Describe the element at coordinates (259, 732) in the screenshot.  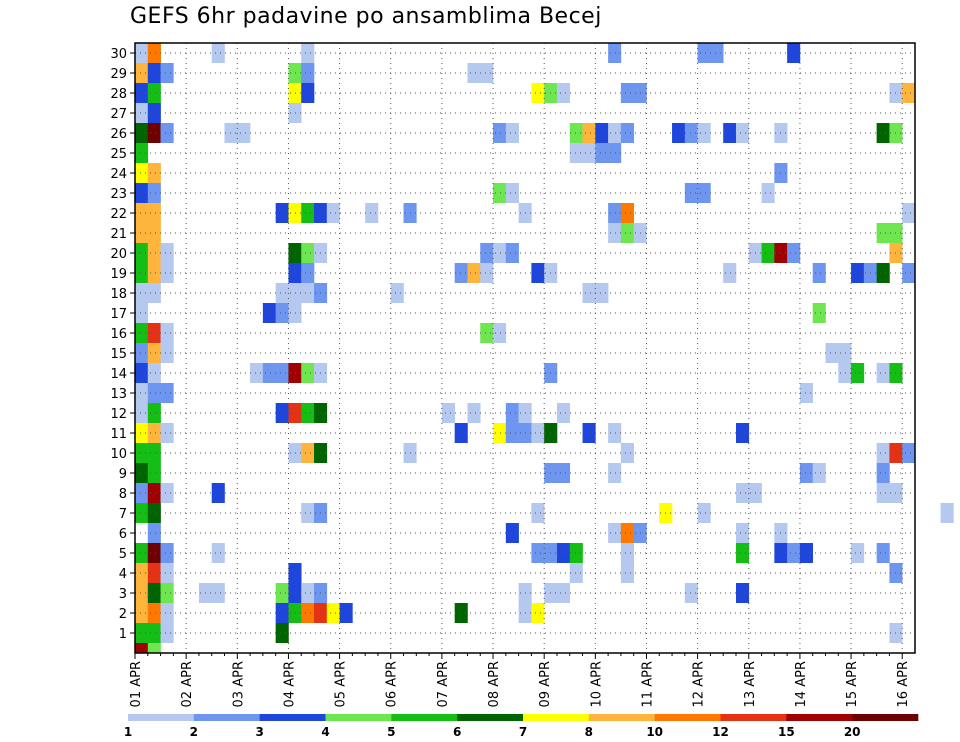
I see `colorbar-label: 3` at that location.